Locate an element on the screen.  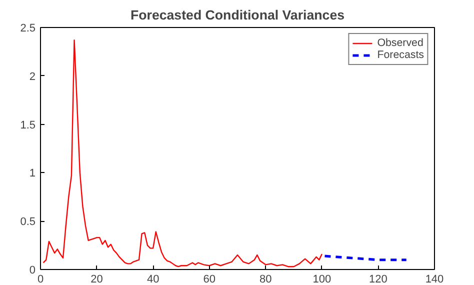
legend-label: Observed is located at coordinates (400, 43).